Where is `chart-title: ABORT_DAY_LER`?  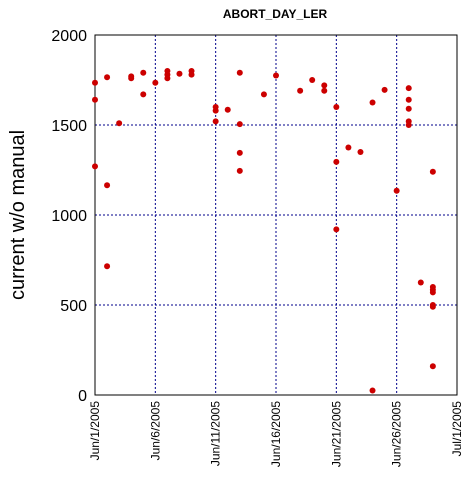
chart-title: ABORT_DAY_LER is located at coordinates (275, 14).